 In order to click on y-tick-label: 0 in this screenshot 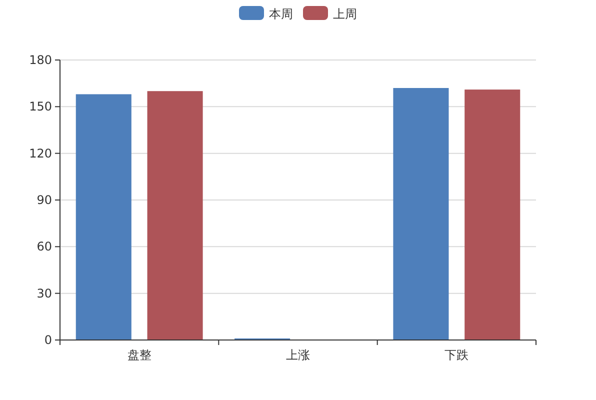, I will do `click(48, 340)`.